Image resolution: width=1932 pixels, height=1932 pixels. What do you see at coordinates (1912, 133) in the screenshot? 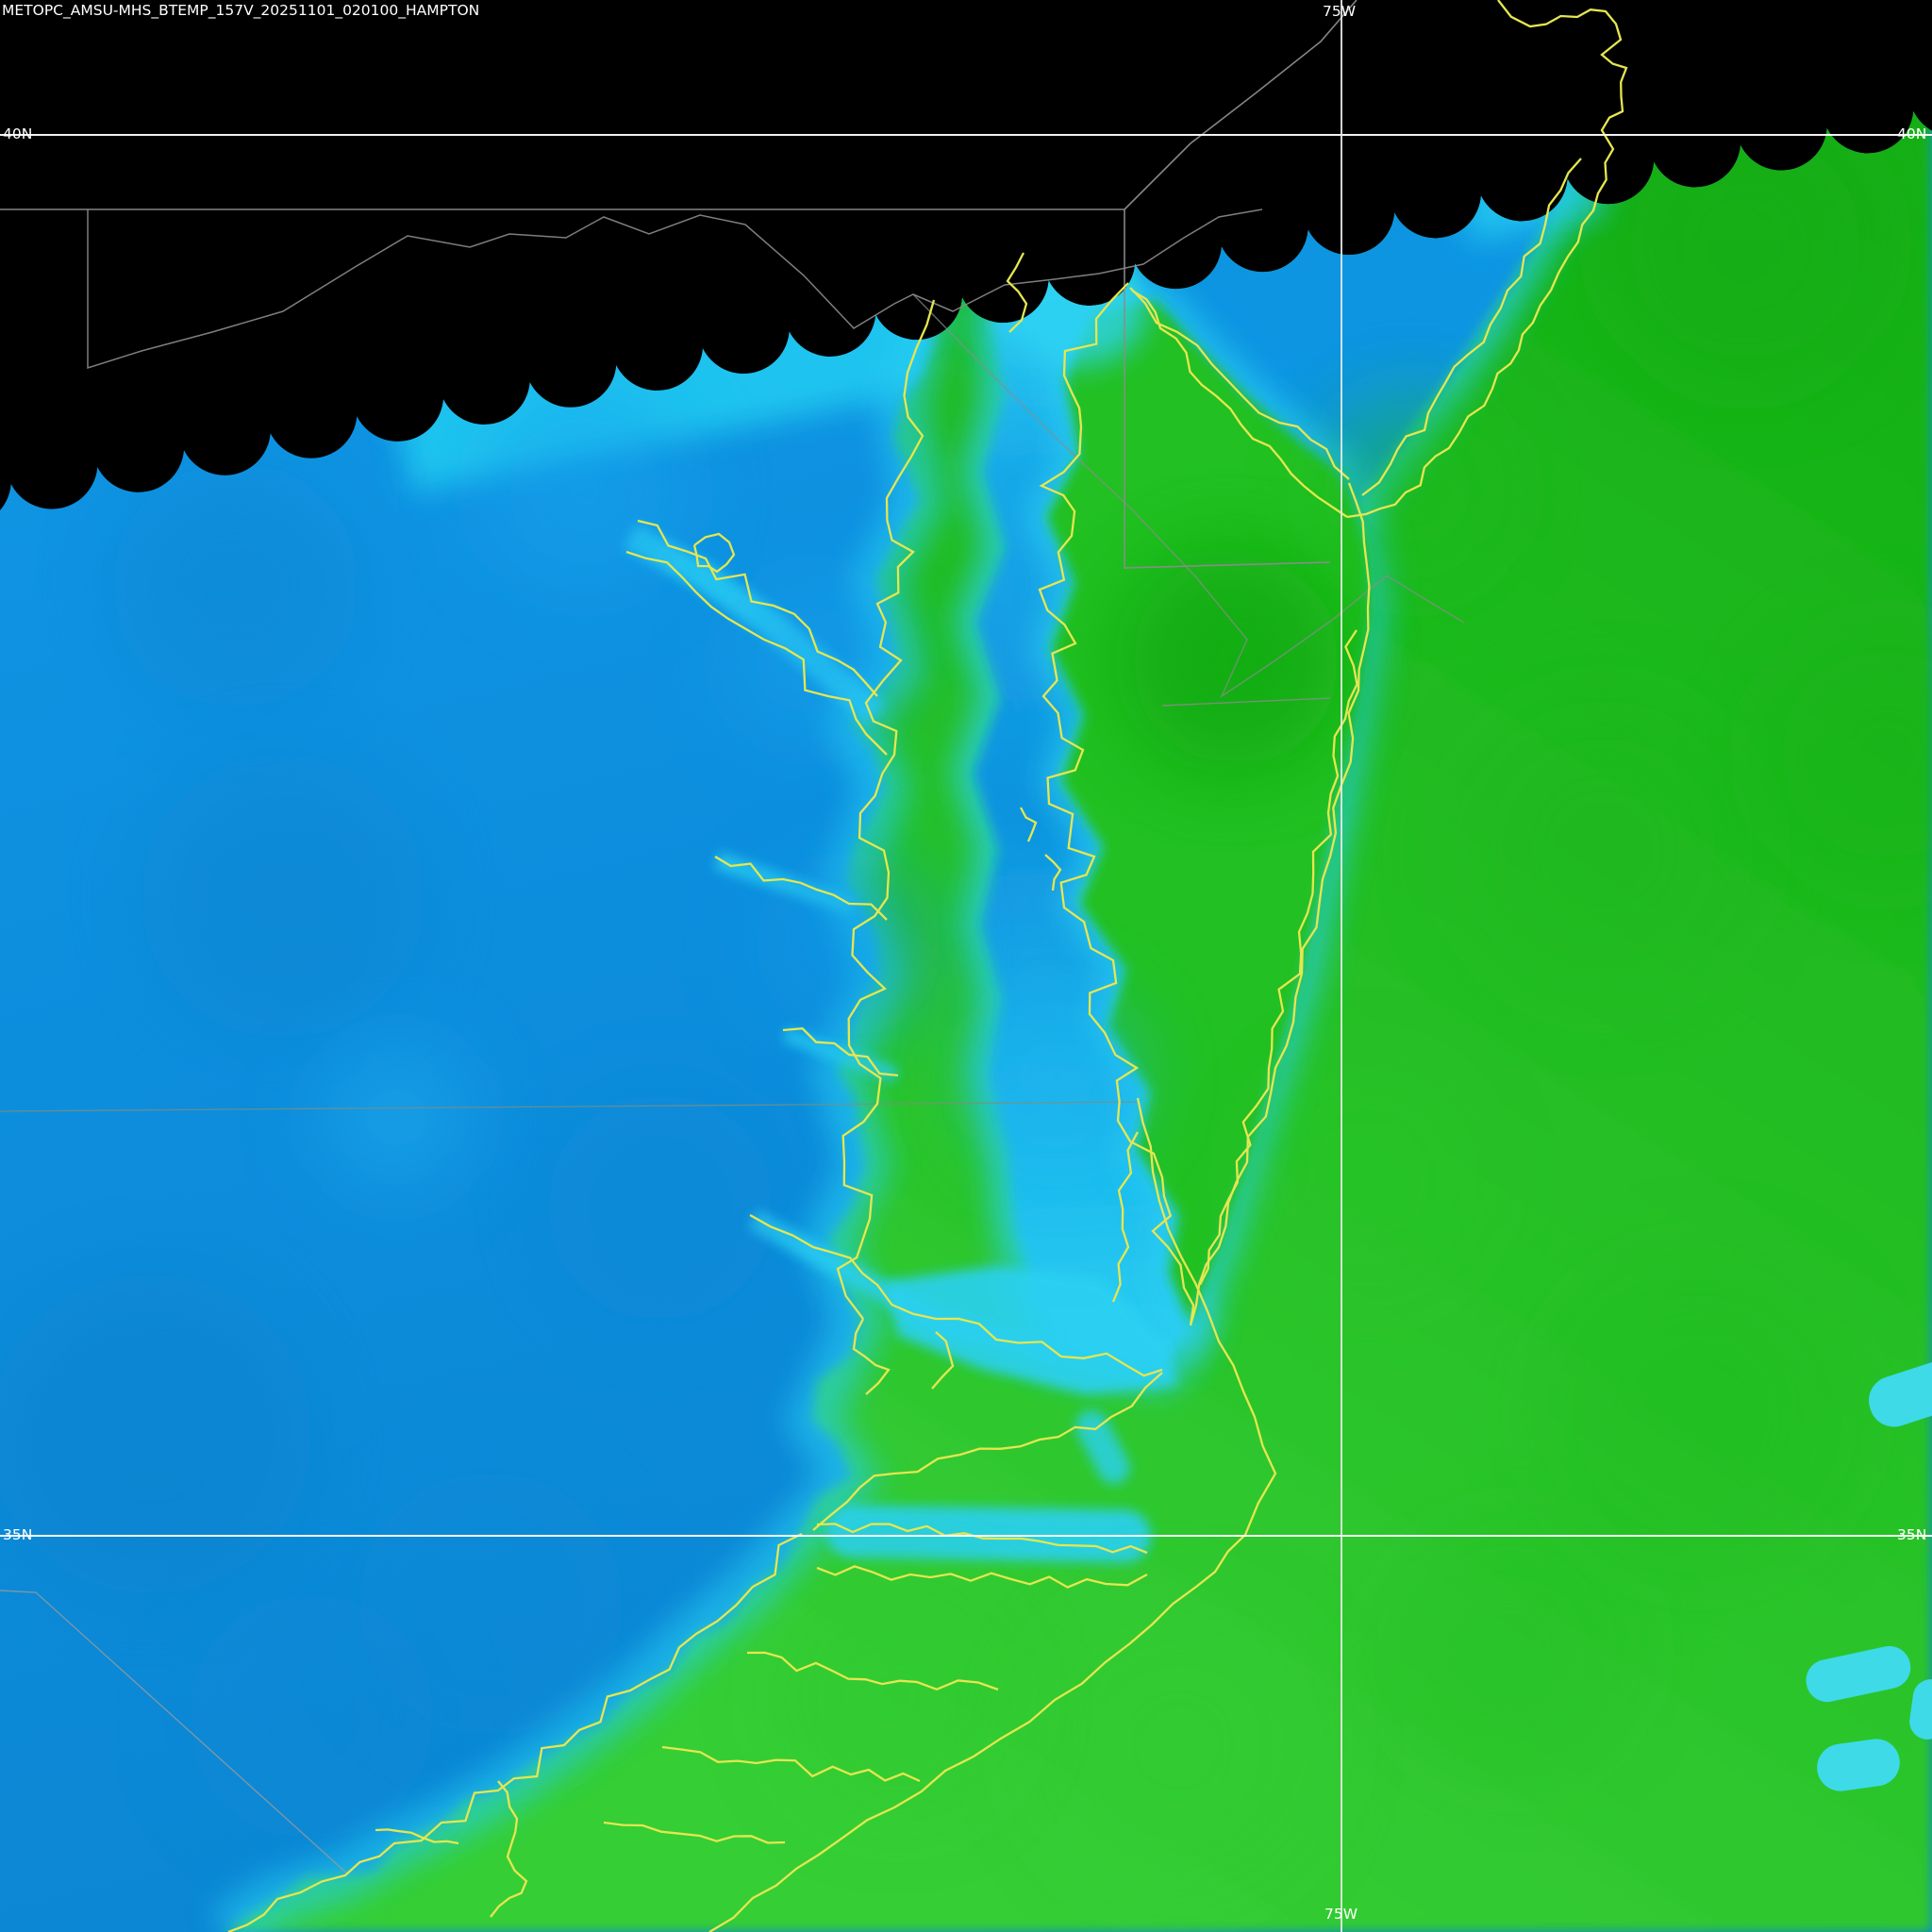
I see `gridline-label-40n-right: 40N` at bounding box center [1912, 133].